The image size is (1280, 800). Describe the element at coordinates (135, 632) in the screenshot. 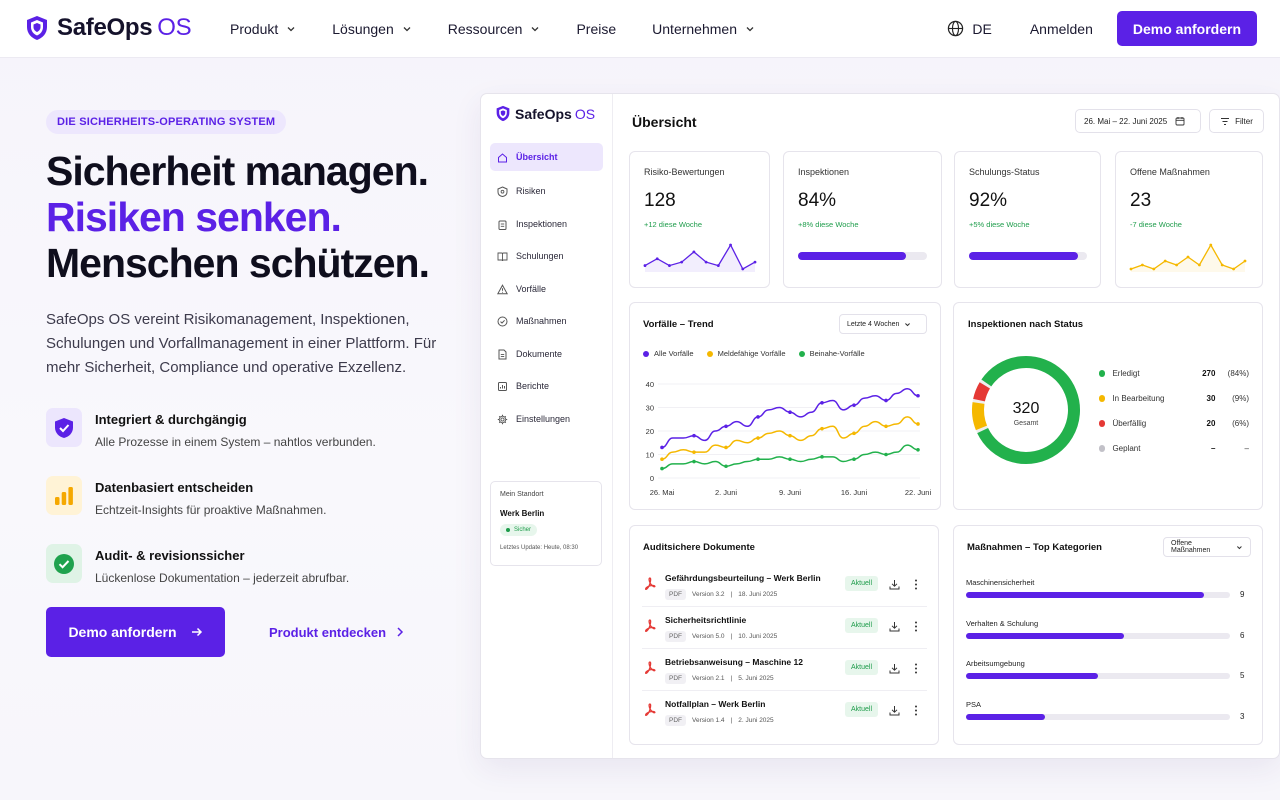

I see `demo-request-cta-button: Demo anfordern` at that location.